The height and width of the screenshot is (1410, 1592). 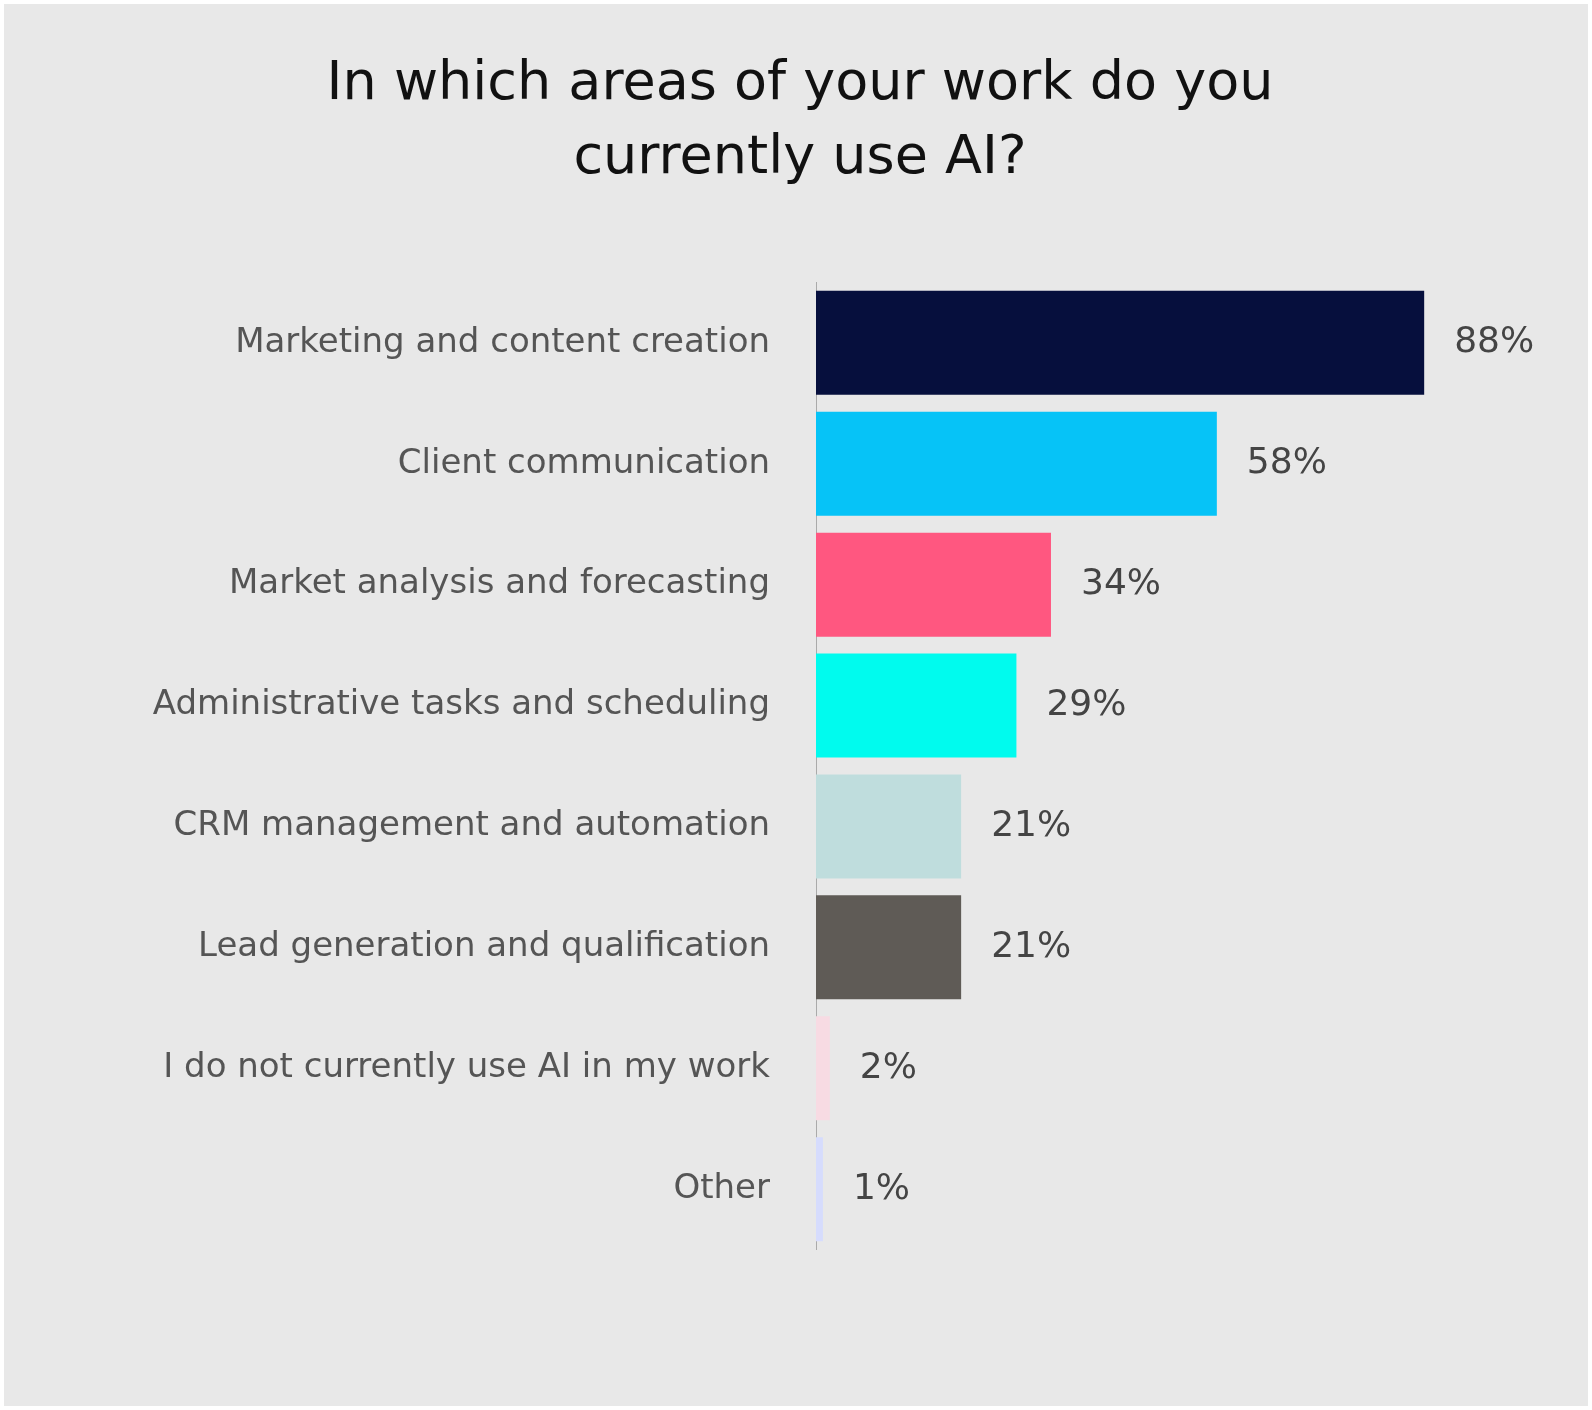 What do you see at coordinates (1120, 582) in the screenshot?
I see `data-label: 34%` at bounding box center [1120, 582].